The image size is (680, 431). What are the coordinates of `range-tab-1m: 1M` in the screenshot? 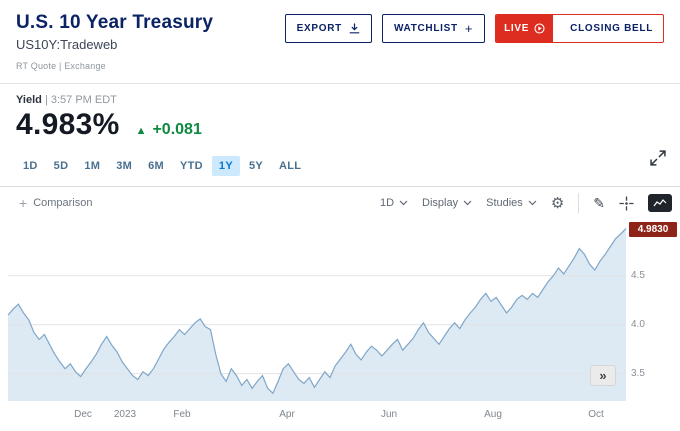 It's located at (92, 166).